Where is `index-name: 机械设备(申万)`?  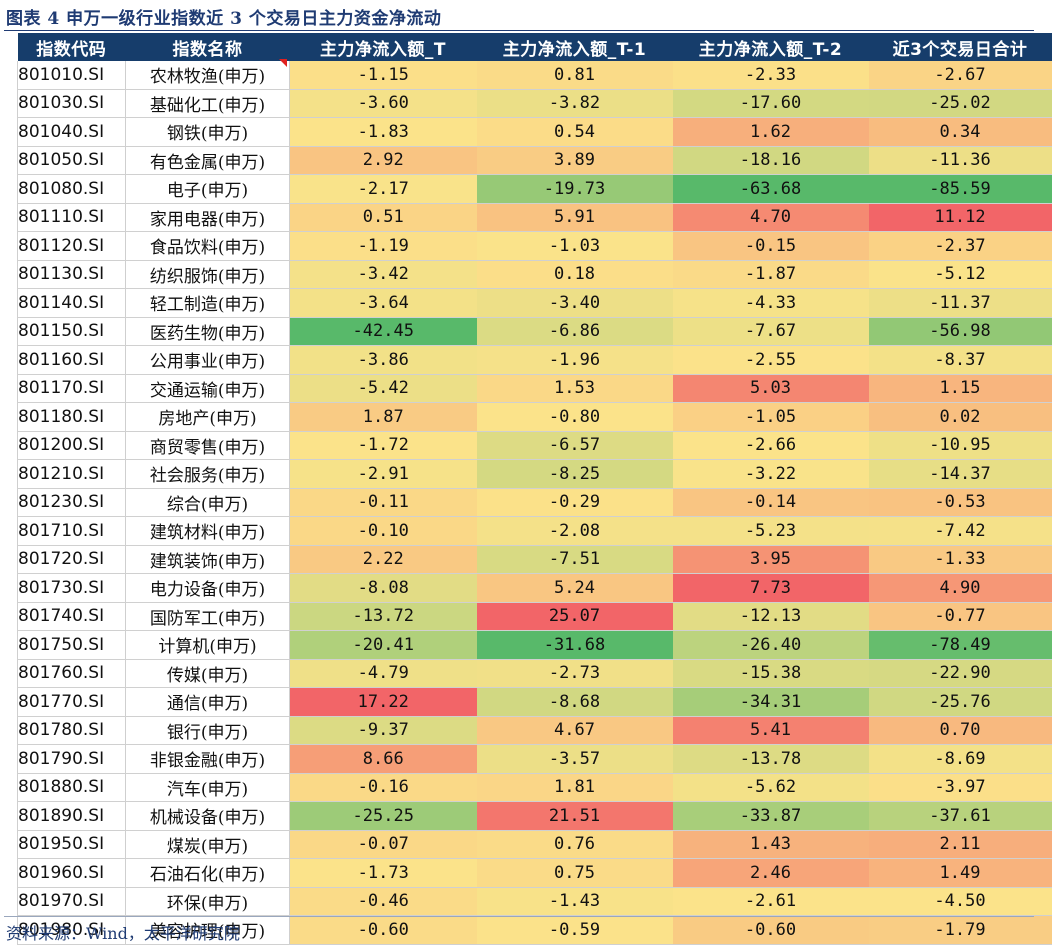
index-name: 机械设备(申万) is located at coordinates (207, 816).